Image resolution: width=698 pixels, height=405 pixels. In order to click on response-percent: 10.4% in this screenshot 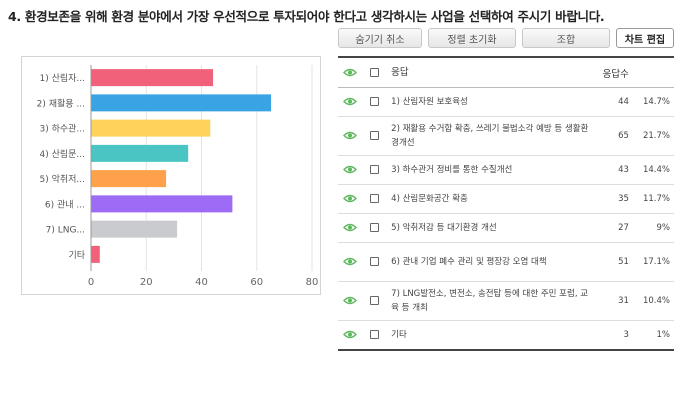, I will do `click(651, 301)`.